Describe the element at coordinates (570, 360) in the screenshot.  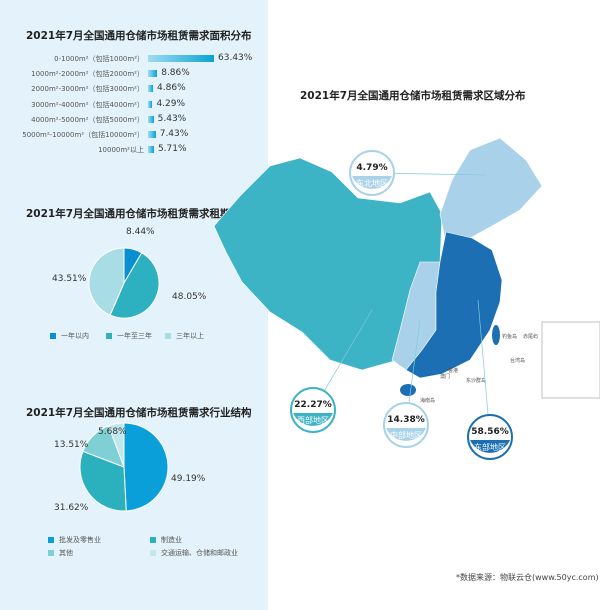
I see `south-china-sea-inset` at that location.